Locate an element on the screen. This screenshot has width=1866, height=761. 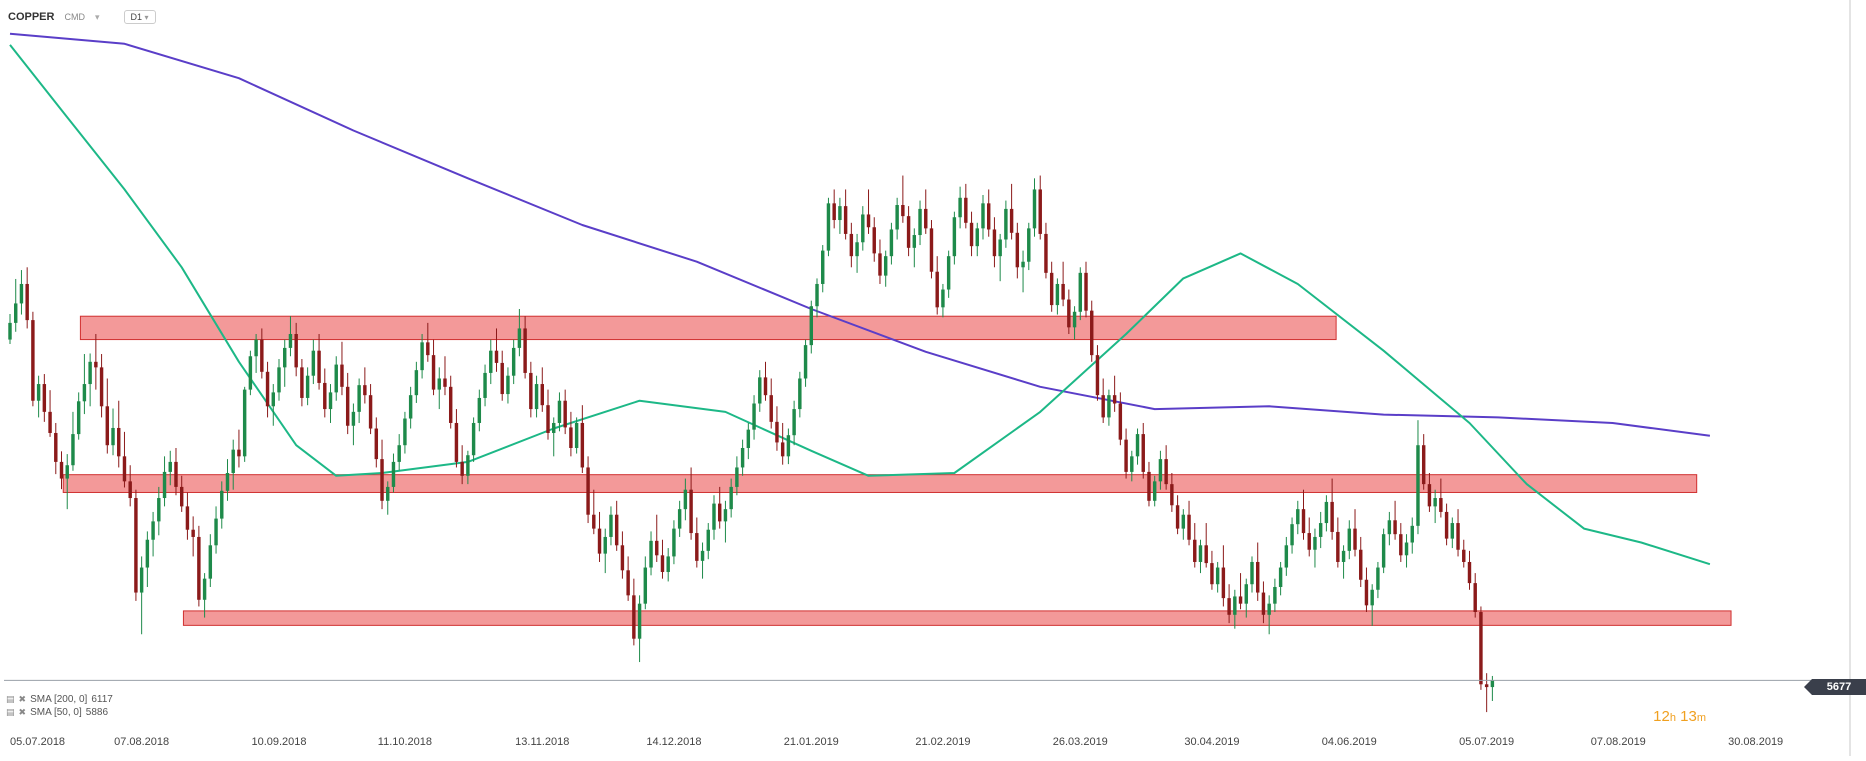
timeframe-selector: D1 ▾ is located at coordinates (139, 17).